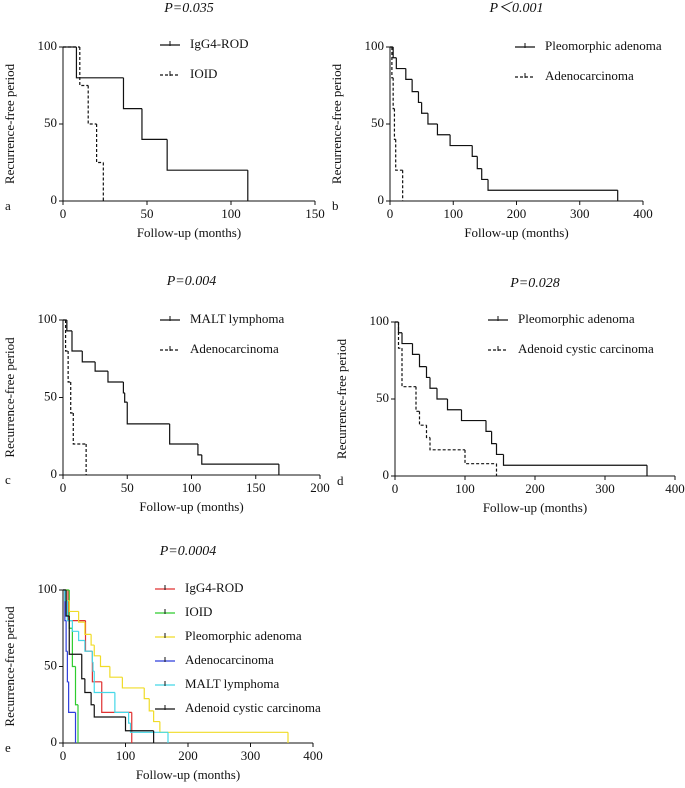 This screenshot has height=788, width=685. Describe the element at coordinates (515, 8) in the screenshot. I see `chart-title: P＜0.001` at that location.